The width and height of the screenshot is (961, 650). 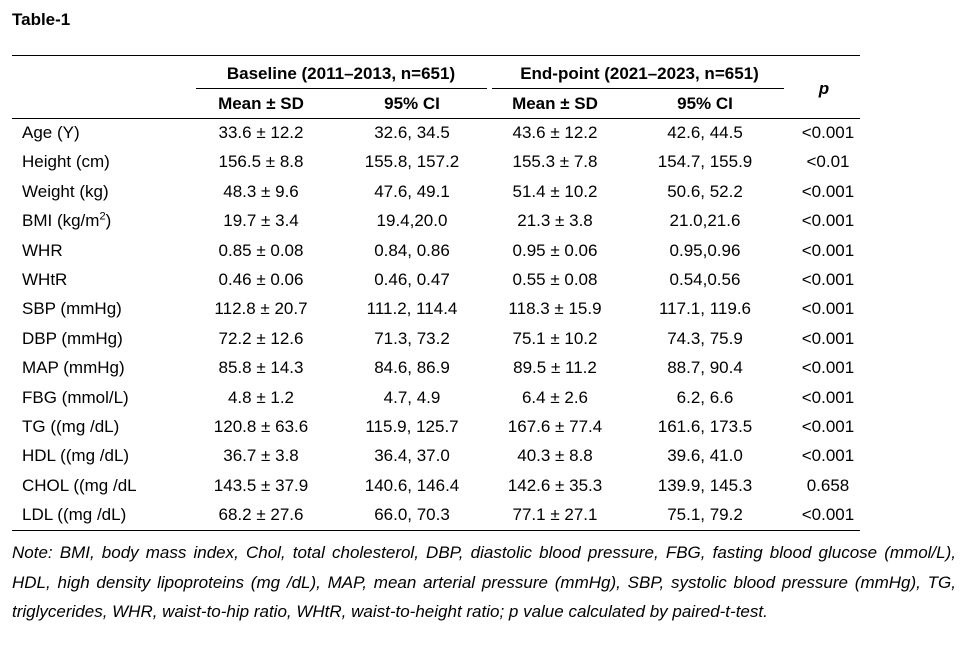 I want to click on endpoint-ci-cell: 74.3, 75.9, so click(x=705, y=338).